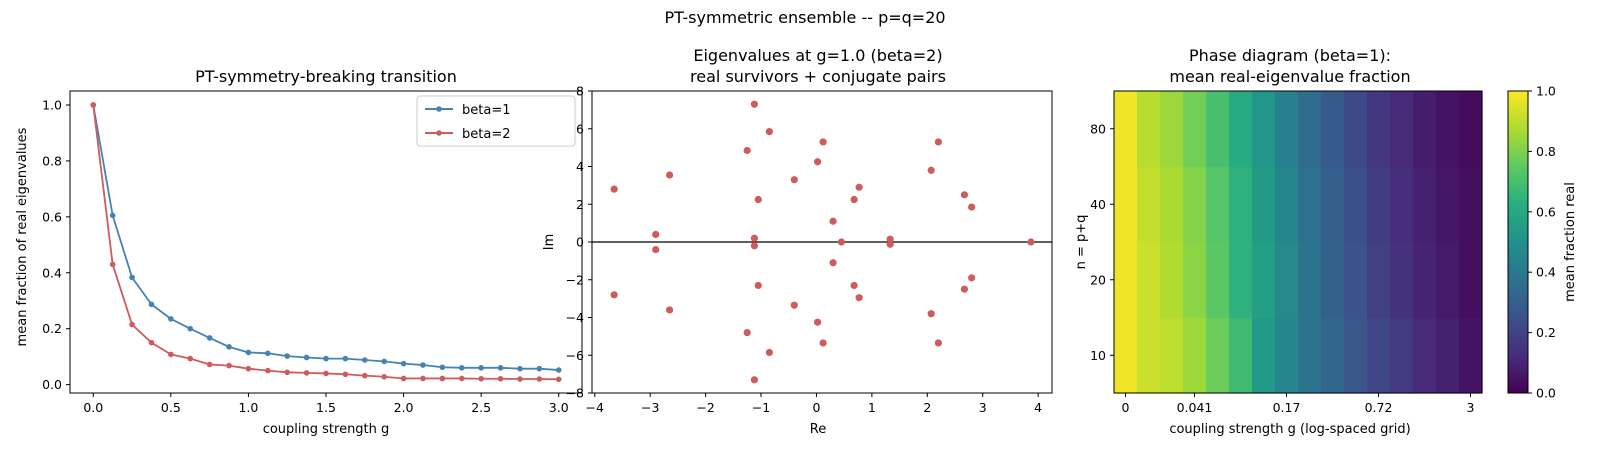  Describe the element at coordinates (248, 407) in the screenshot. I see `x-tick-label: 1.0` at that location.